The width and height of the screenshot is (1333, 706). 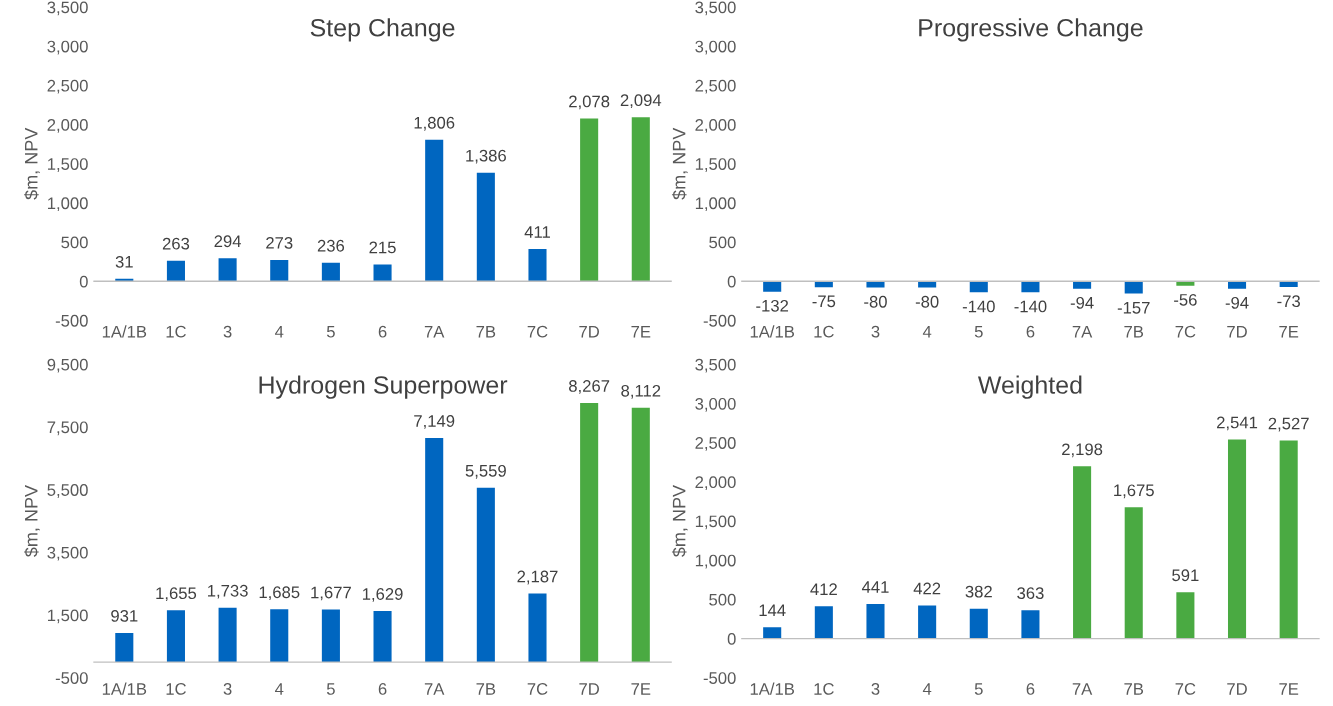 I want to click on x-tick-label: 7E, so click(x=641, y=331).